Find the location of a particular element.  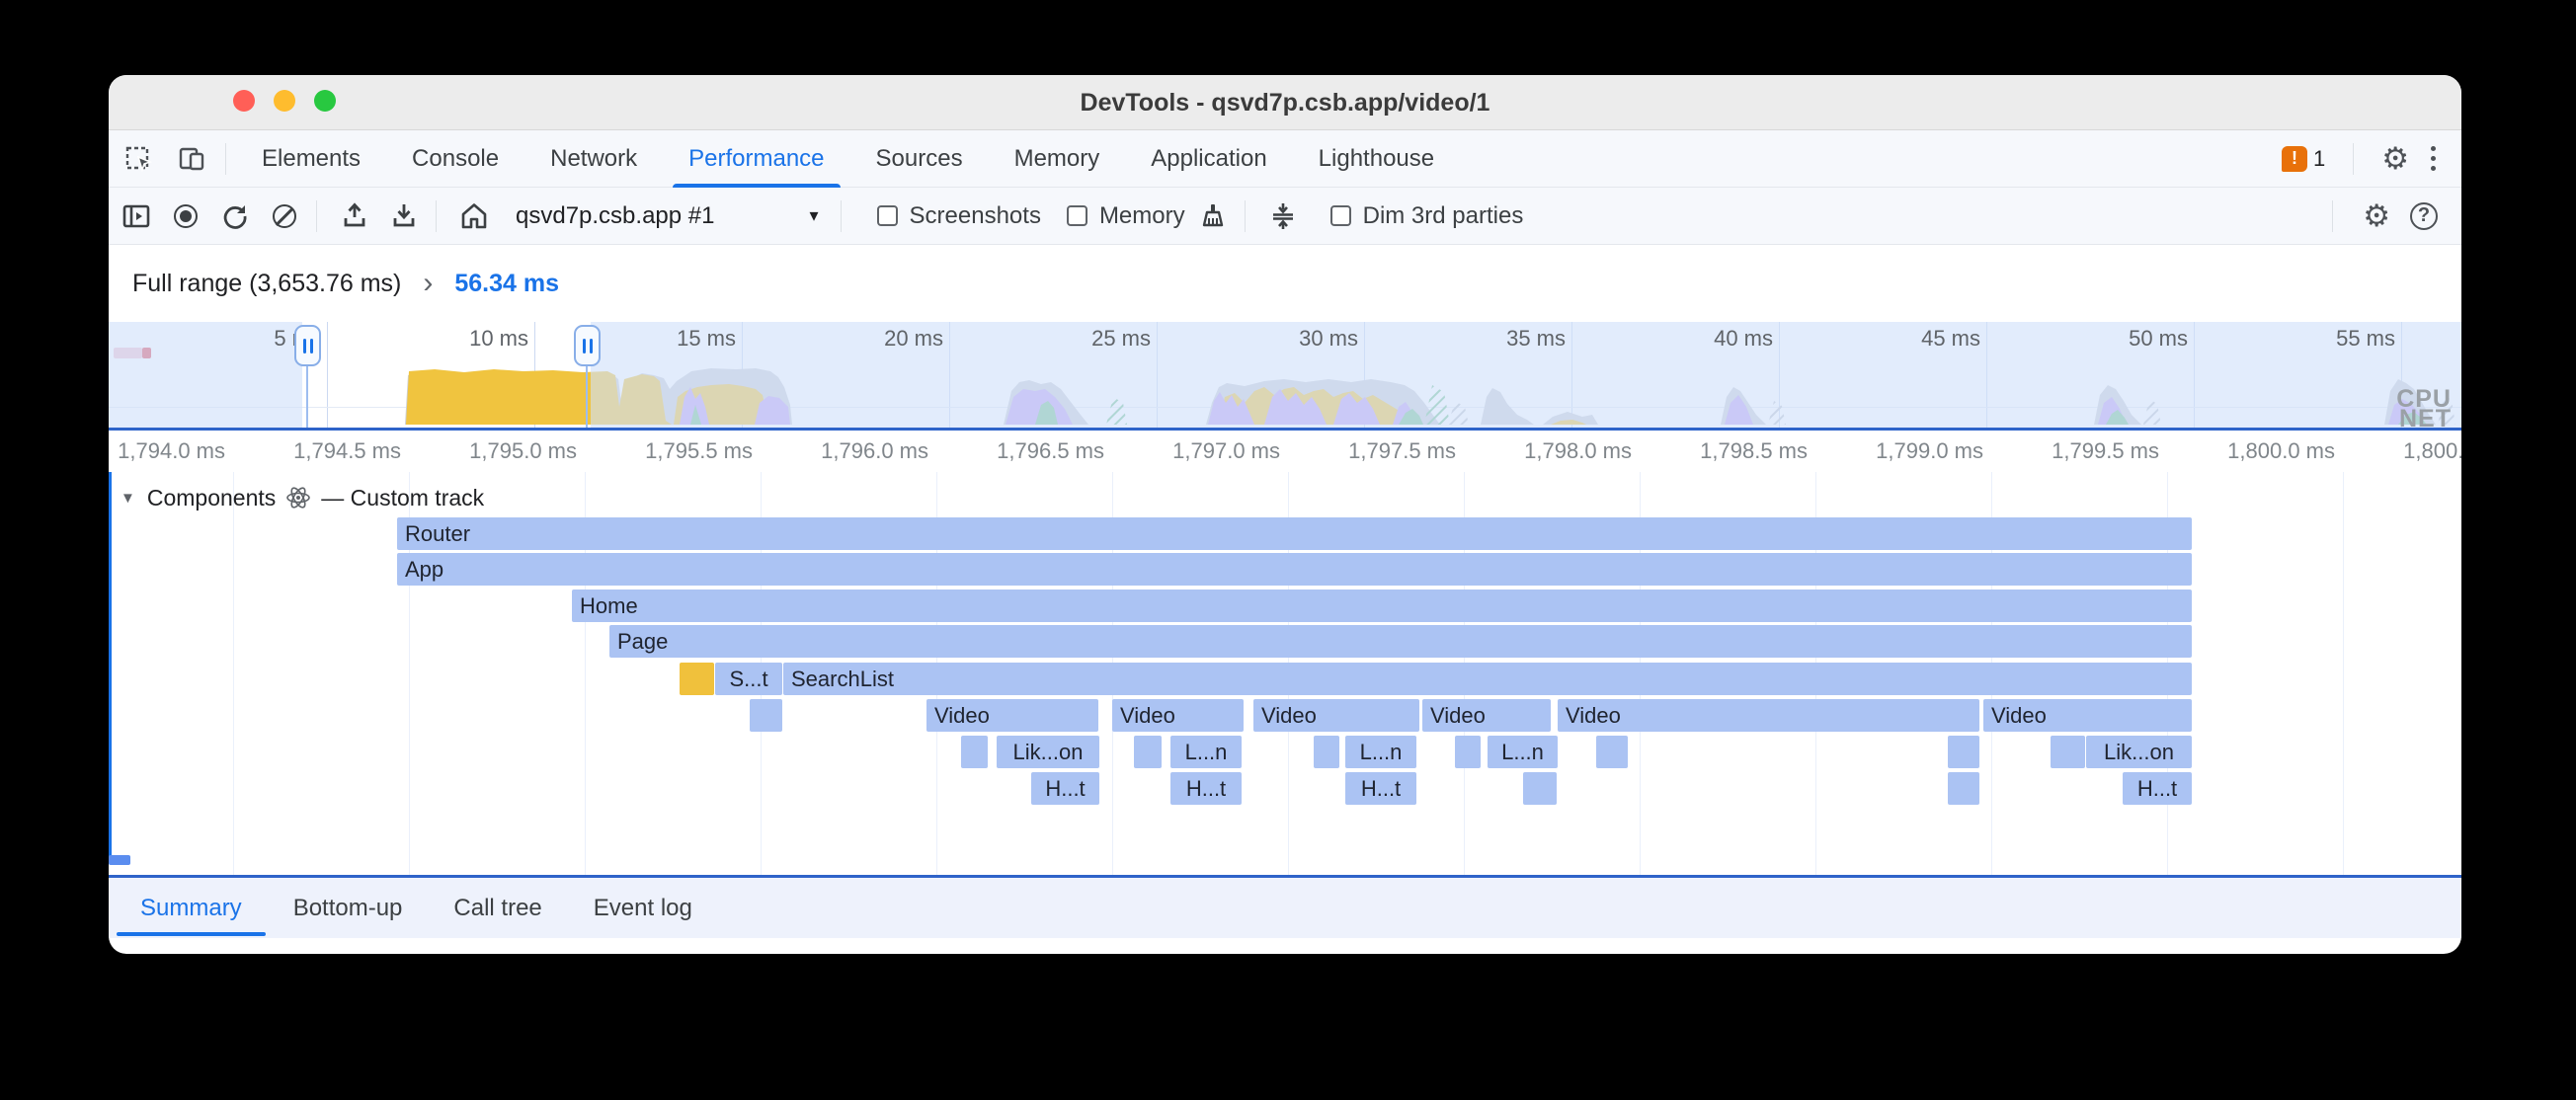

save-profile-button is located at coordinates (404, 216).